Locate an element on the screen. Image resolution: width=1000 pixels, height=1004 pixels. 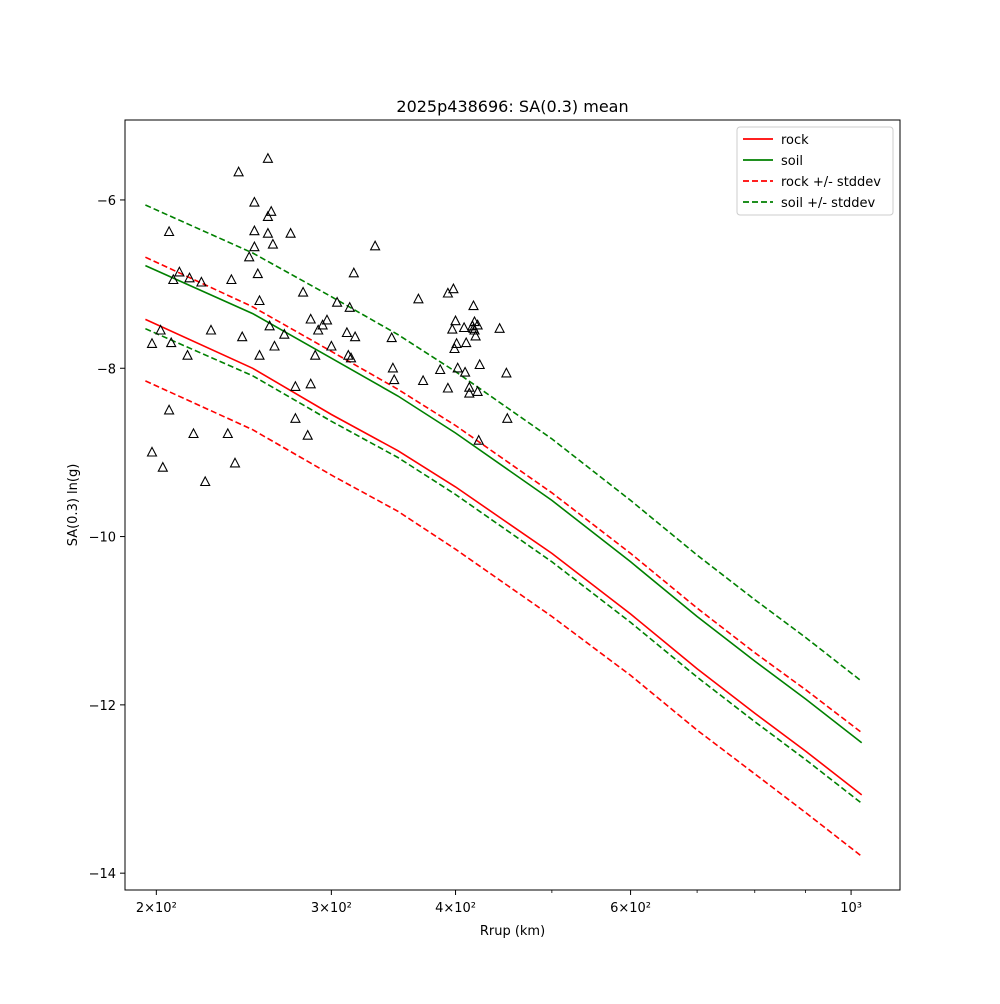
y-tick-label: −8 is located at coordinates (106, 369).